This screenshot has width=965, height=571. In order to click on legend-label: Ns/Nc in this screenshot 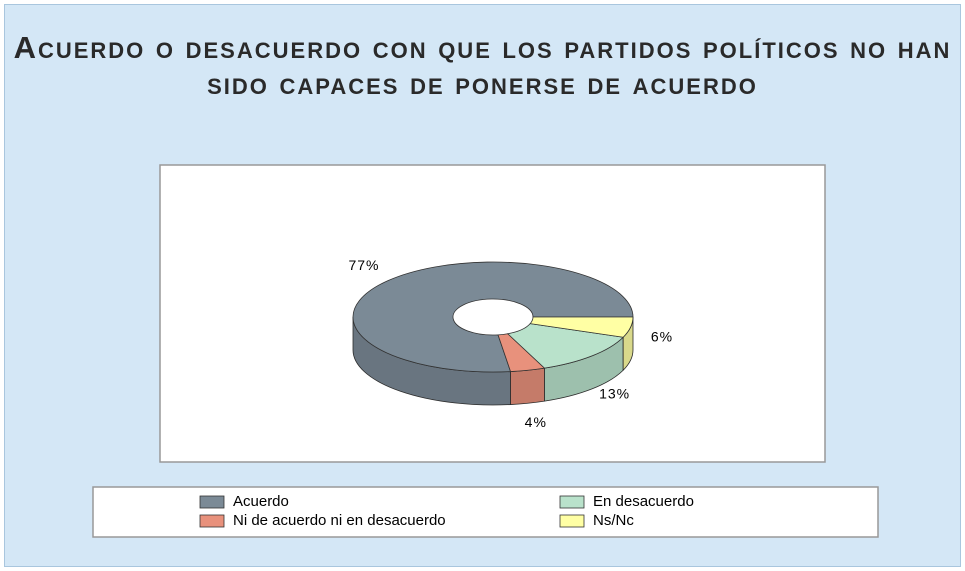, I will do `click(613, 520)`.